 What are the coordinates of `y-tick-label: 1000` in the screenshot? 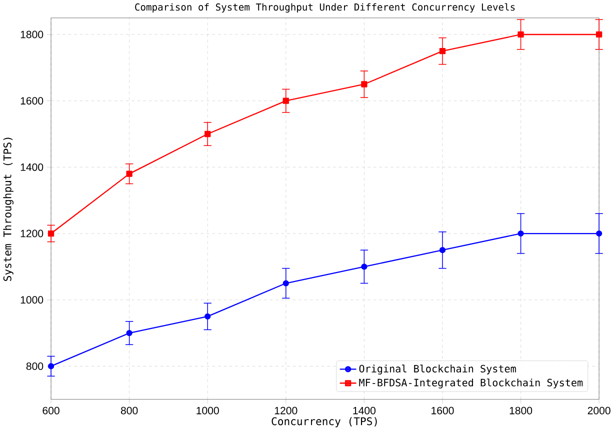 It's located at (32, 300).